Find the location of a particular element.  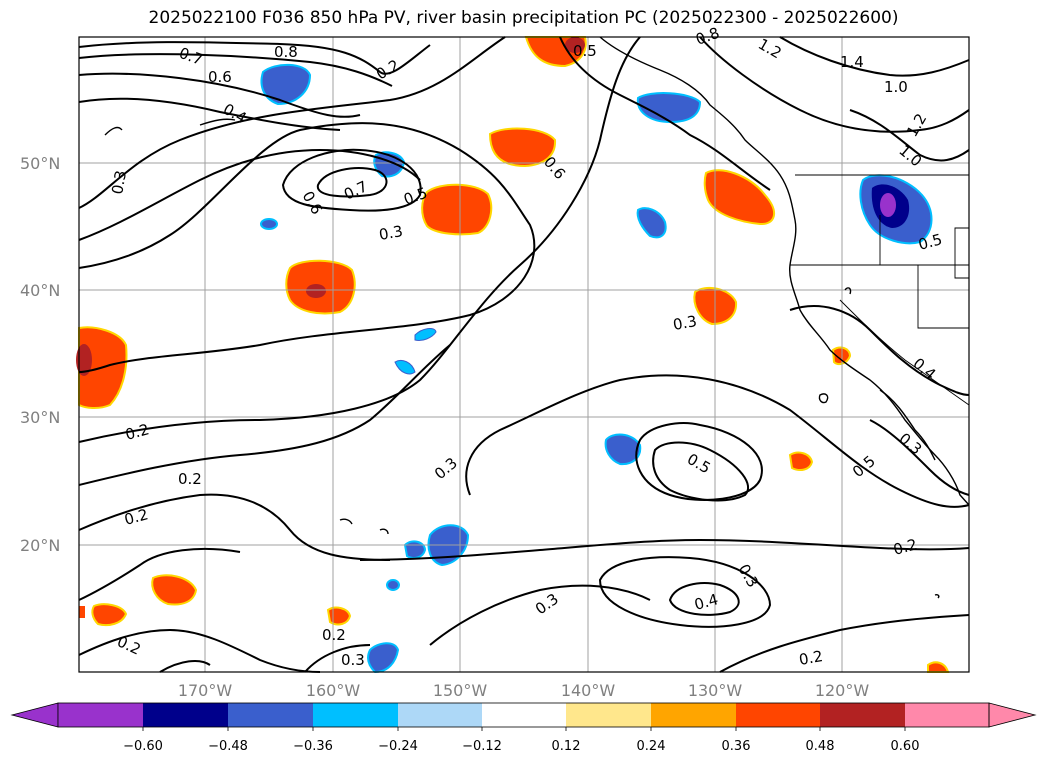

lon-label: 120°W is located at coordinates (842, 690).